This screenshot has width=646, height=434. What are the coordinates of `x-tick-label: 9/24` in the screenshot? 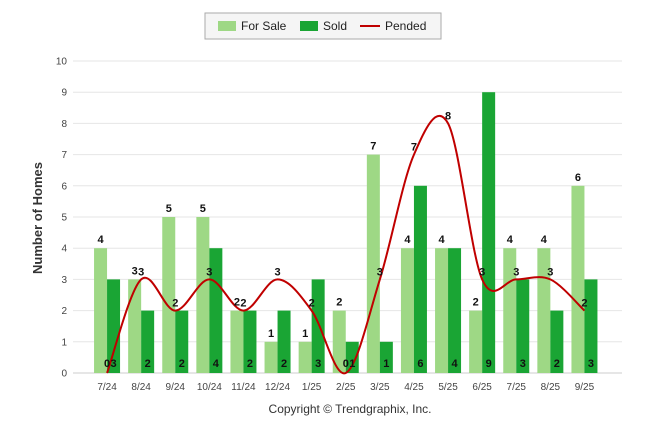 It's located at (176, 387).